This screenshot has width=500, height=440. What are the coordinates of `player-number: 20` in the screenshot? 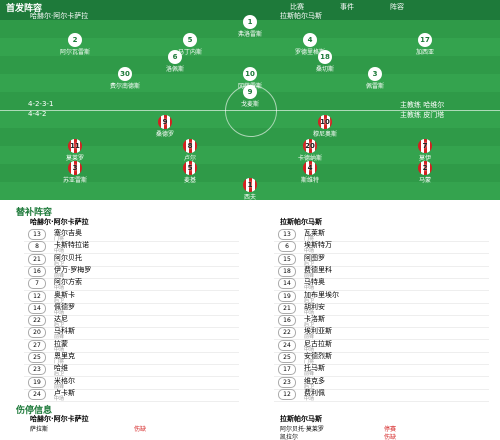 It's located at (310, 146).